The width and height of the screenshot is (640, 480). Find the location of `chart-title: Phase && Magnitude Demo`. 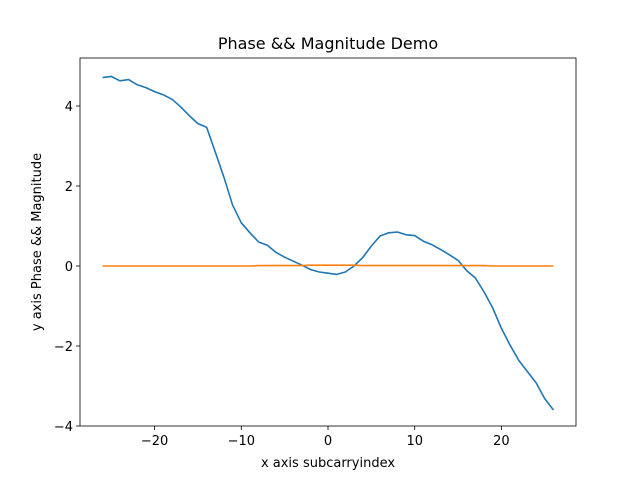

chart-title: Phase && Magnitude Demo is located at coordinates (328, 43).